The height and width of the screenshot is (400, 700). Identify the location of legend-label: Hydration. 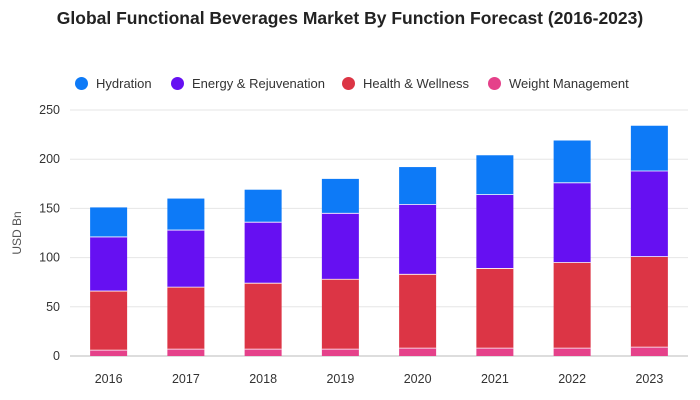
(124, 83).